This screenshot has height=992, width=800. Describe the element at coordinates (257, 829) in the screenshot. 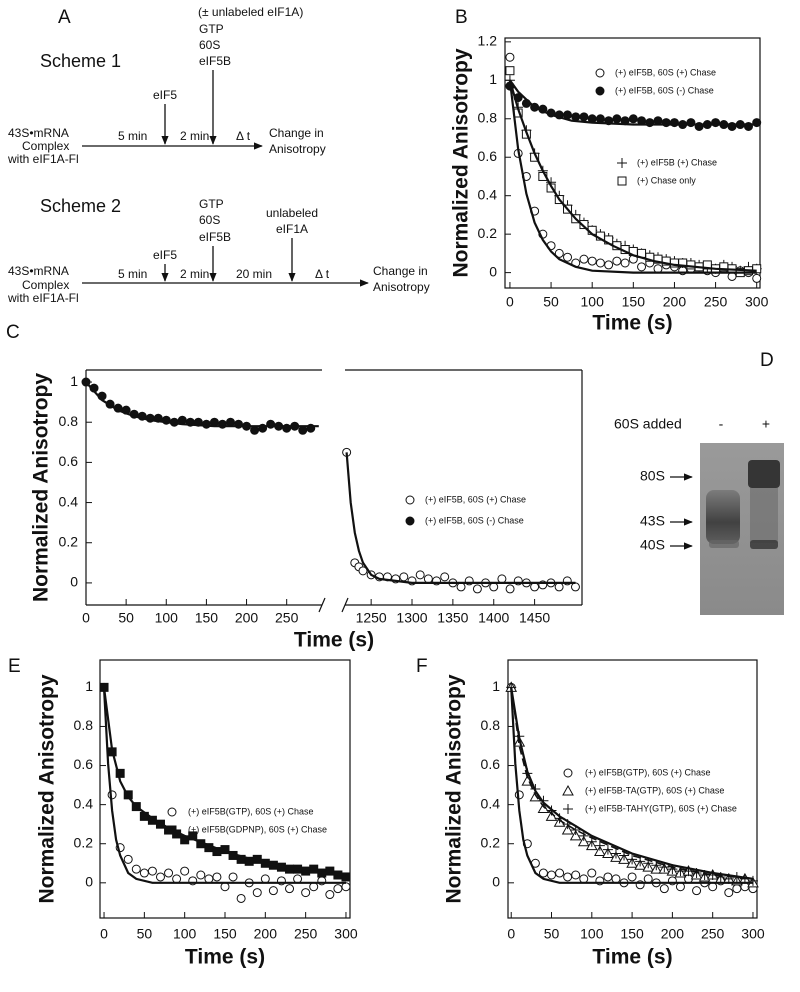

I see `legend-label: (+) eIF5B(GDPNP), 60S (+) Chase` at that location.